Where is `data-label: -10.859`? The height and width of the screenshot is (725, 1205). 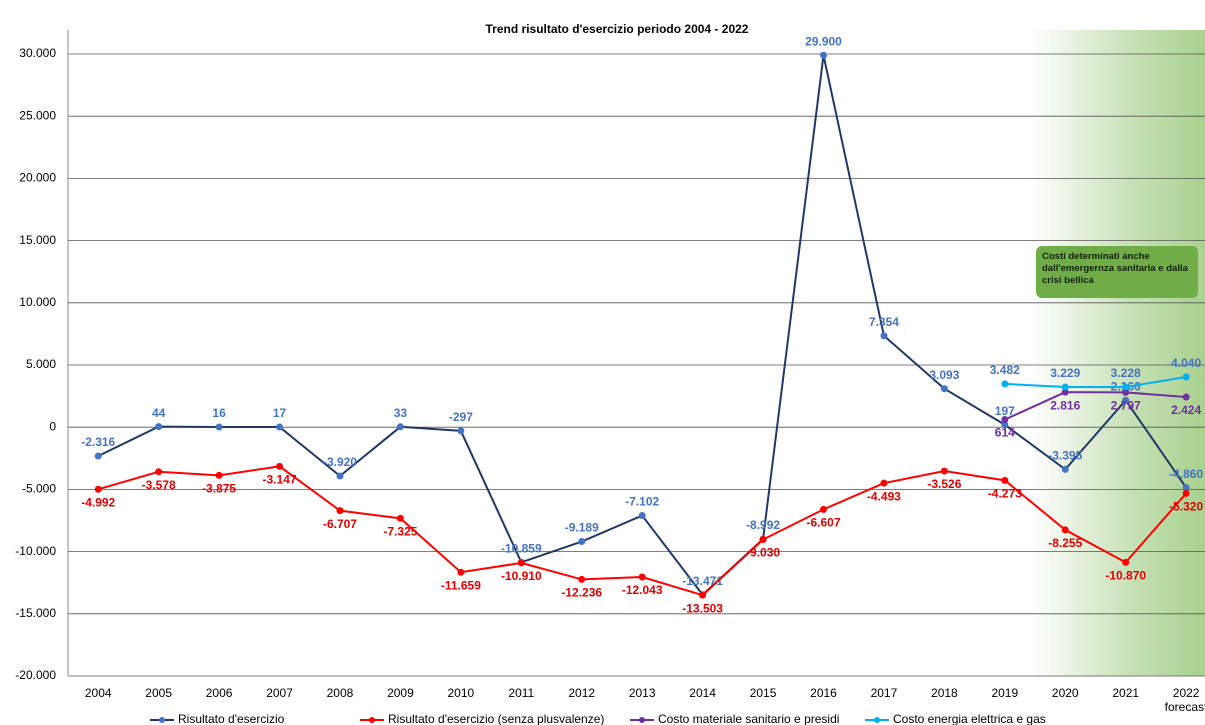 data-label: -10.859 is located at coordinates (521, 548).